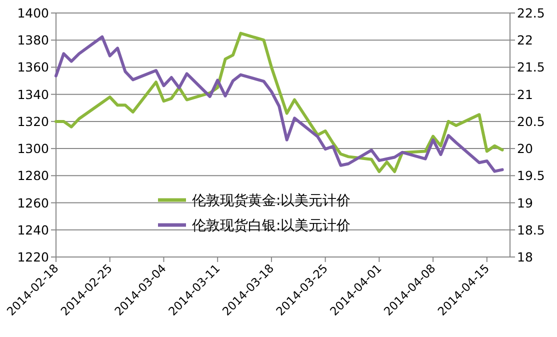  What do you see at coordinates (271, 201) in the screenshot?
I see `legend-label: 伦敦现货黄金:以美元计价` at bounding box center [271, 201].